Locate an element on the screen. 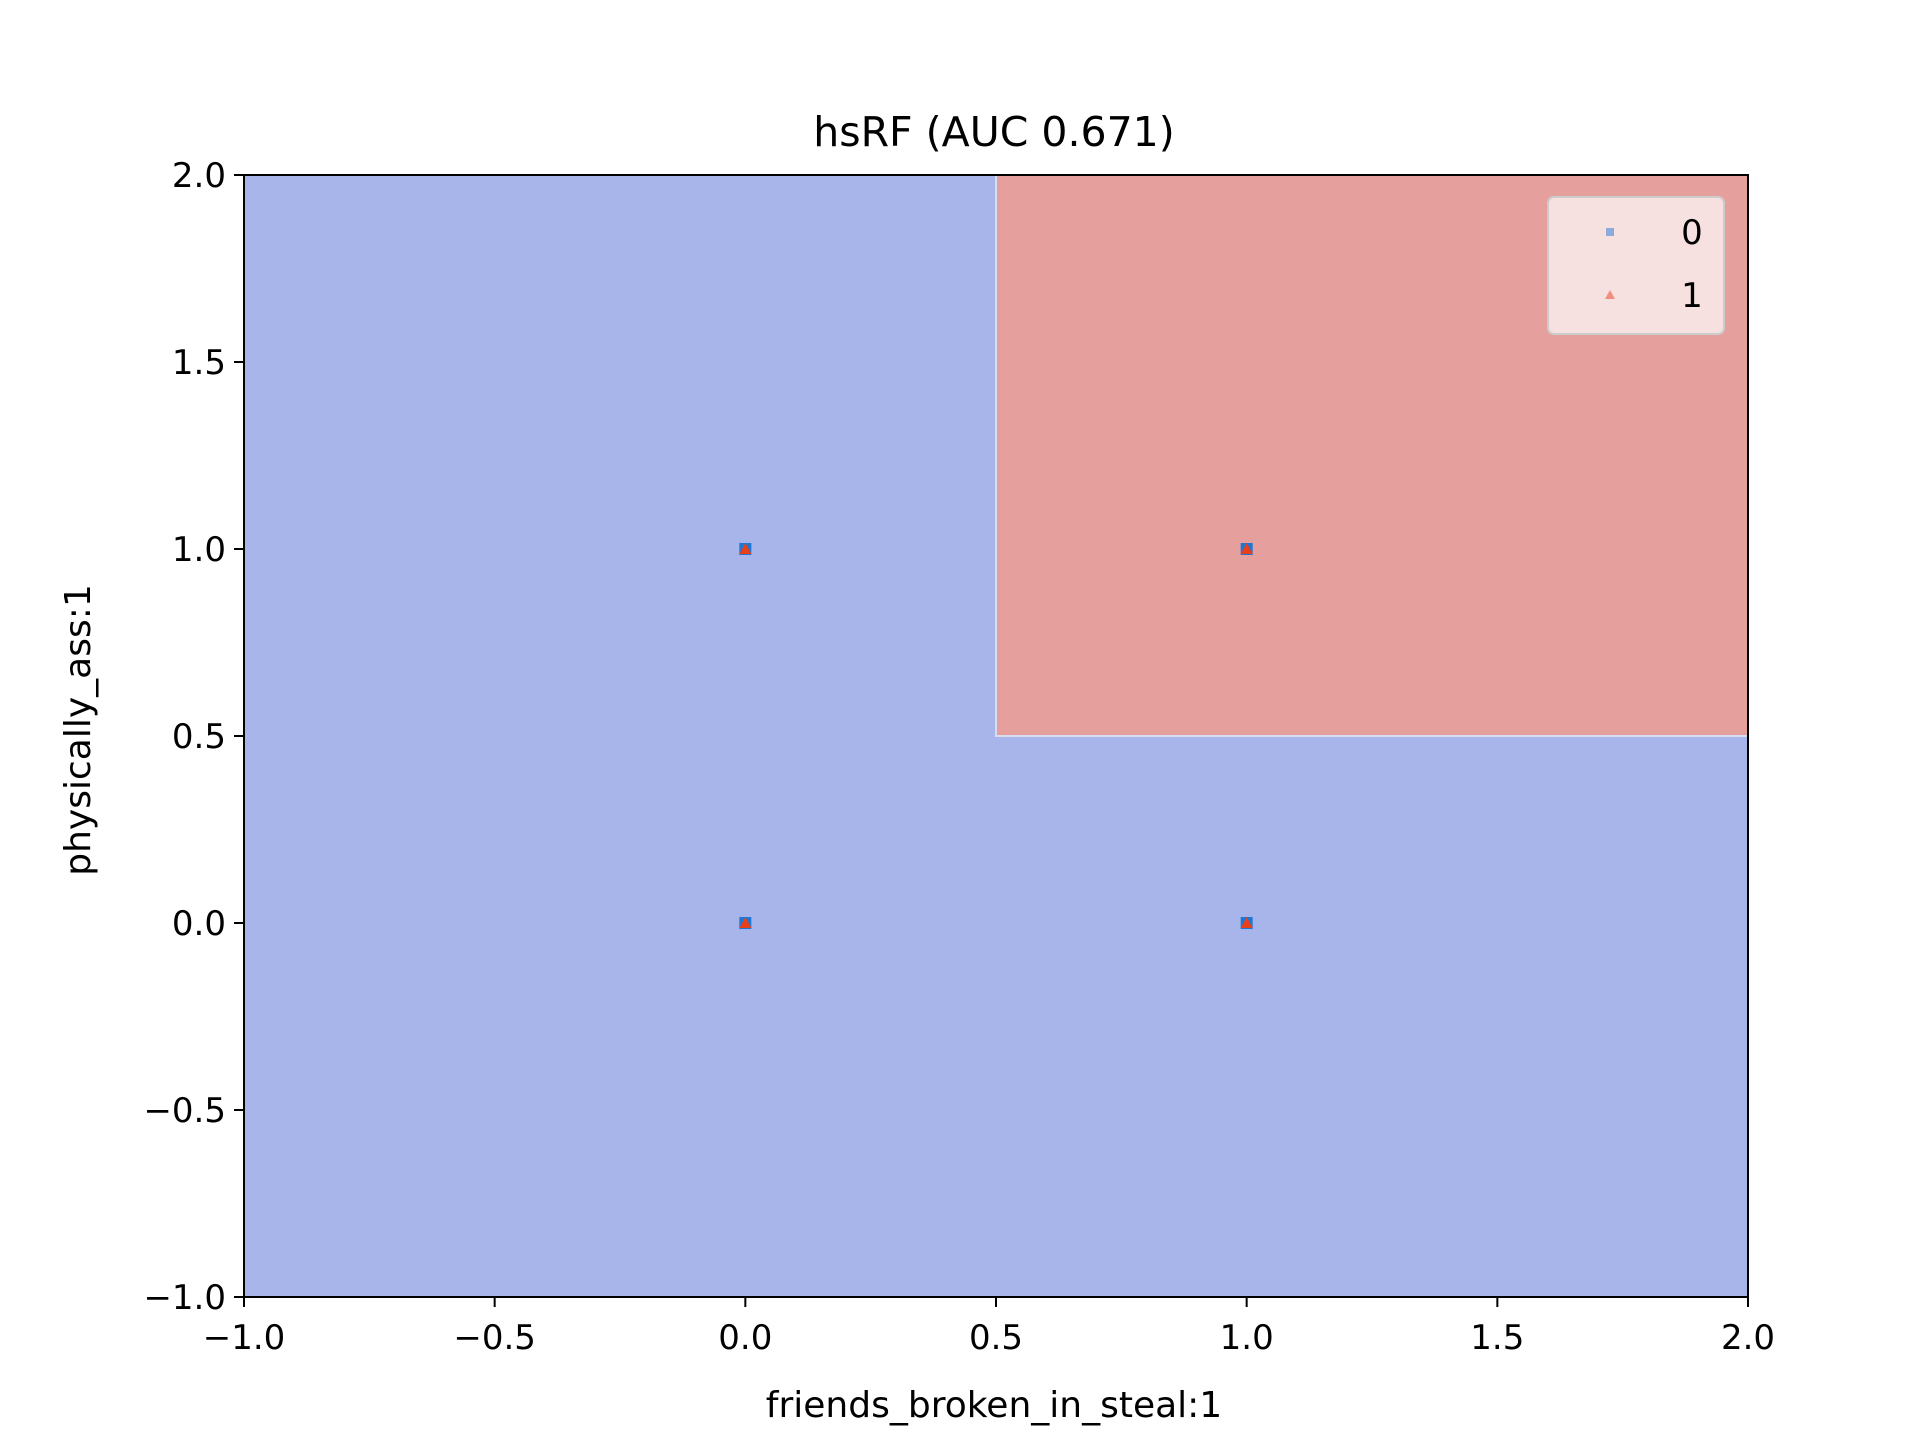 This screenshot has width=1920, height=1440. legend-label-1: 1 is located at coordinates (1692, 296).